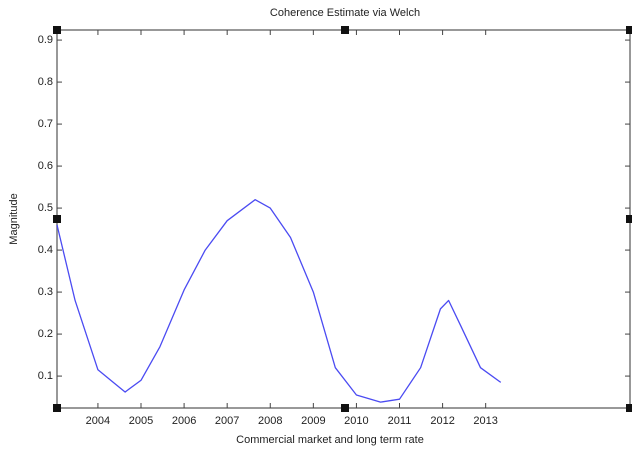  Describe the element at coordinates (98, 421) in the screenshot. I see `x-tick-label: 2004` at that location.